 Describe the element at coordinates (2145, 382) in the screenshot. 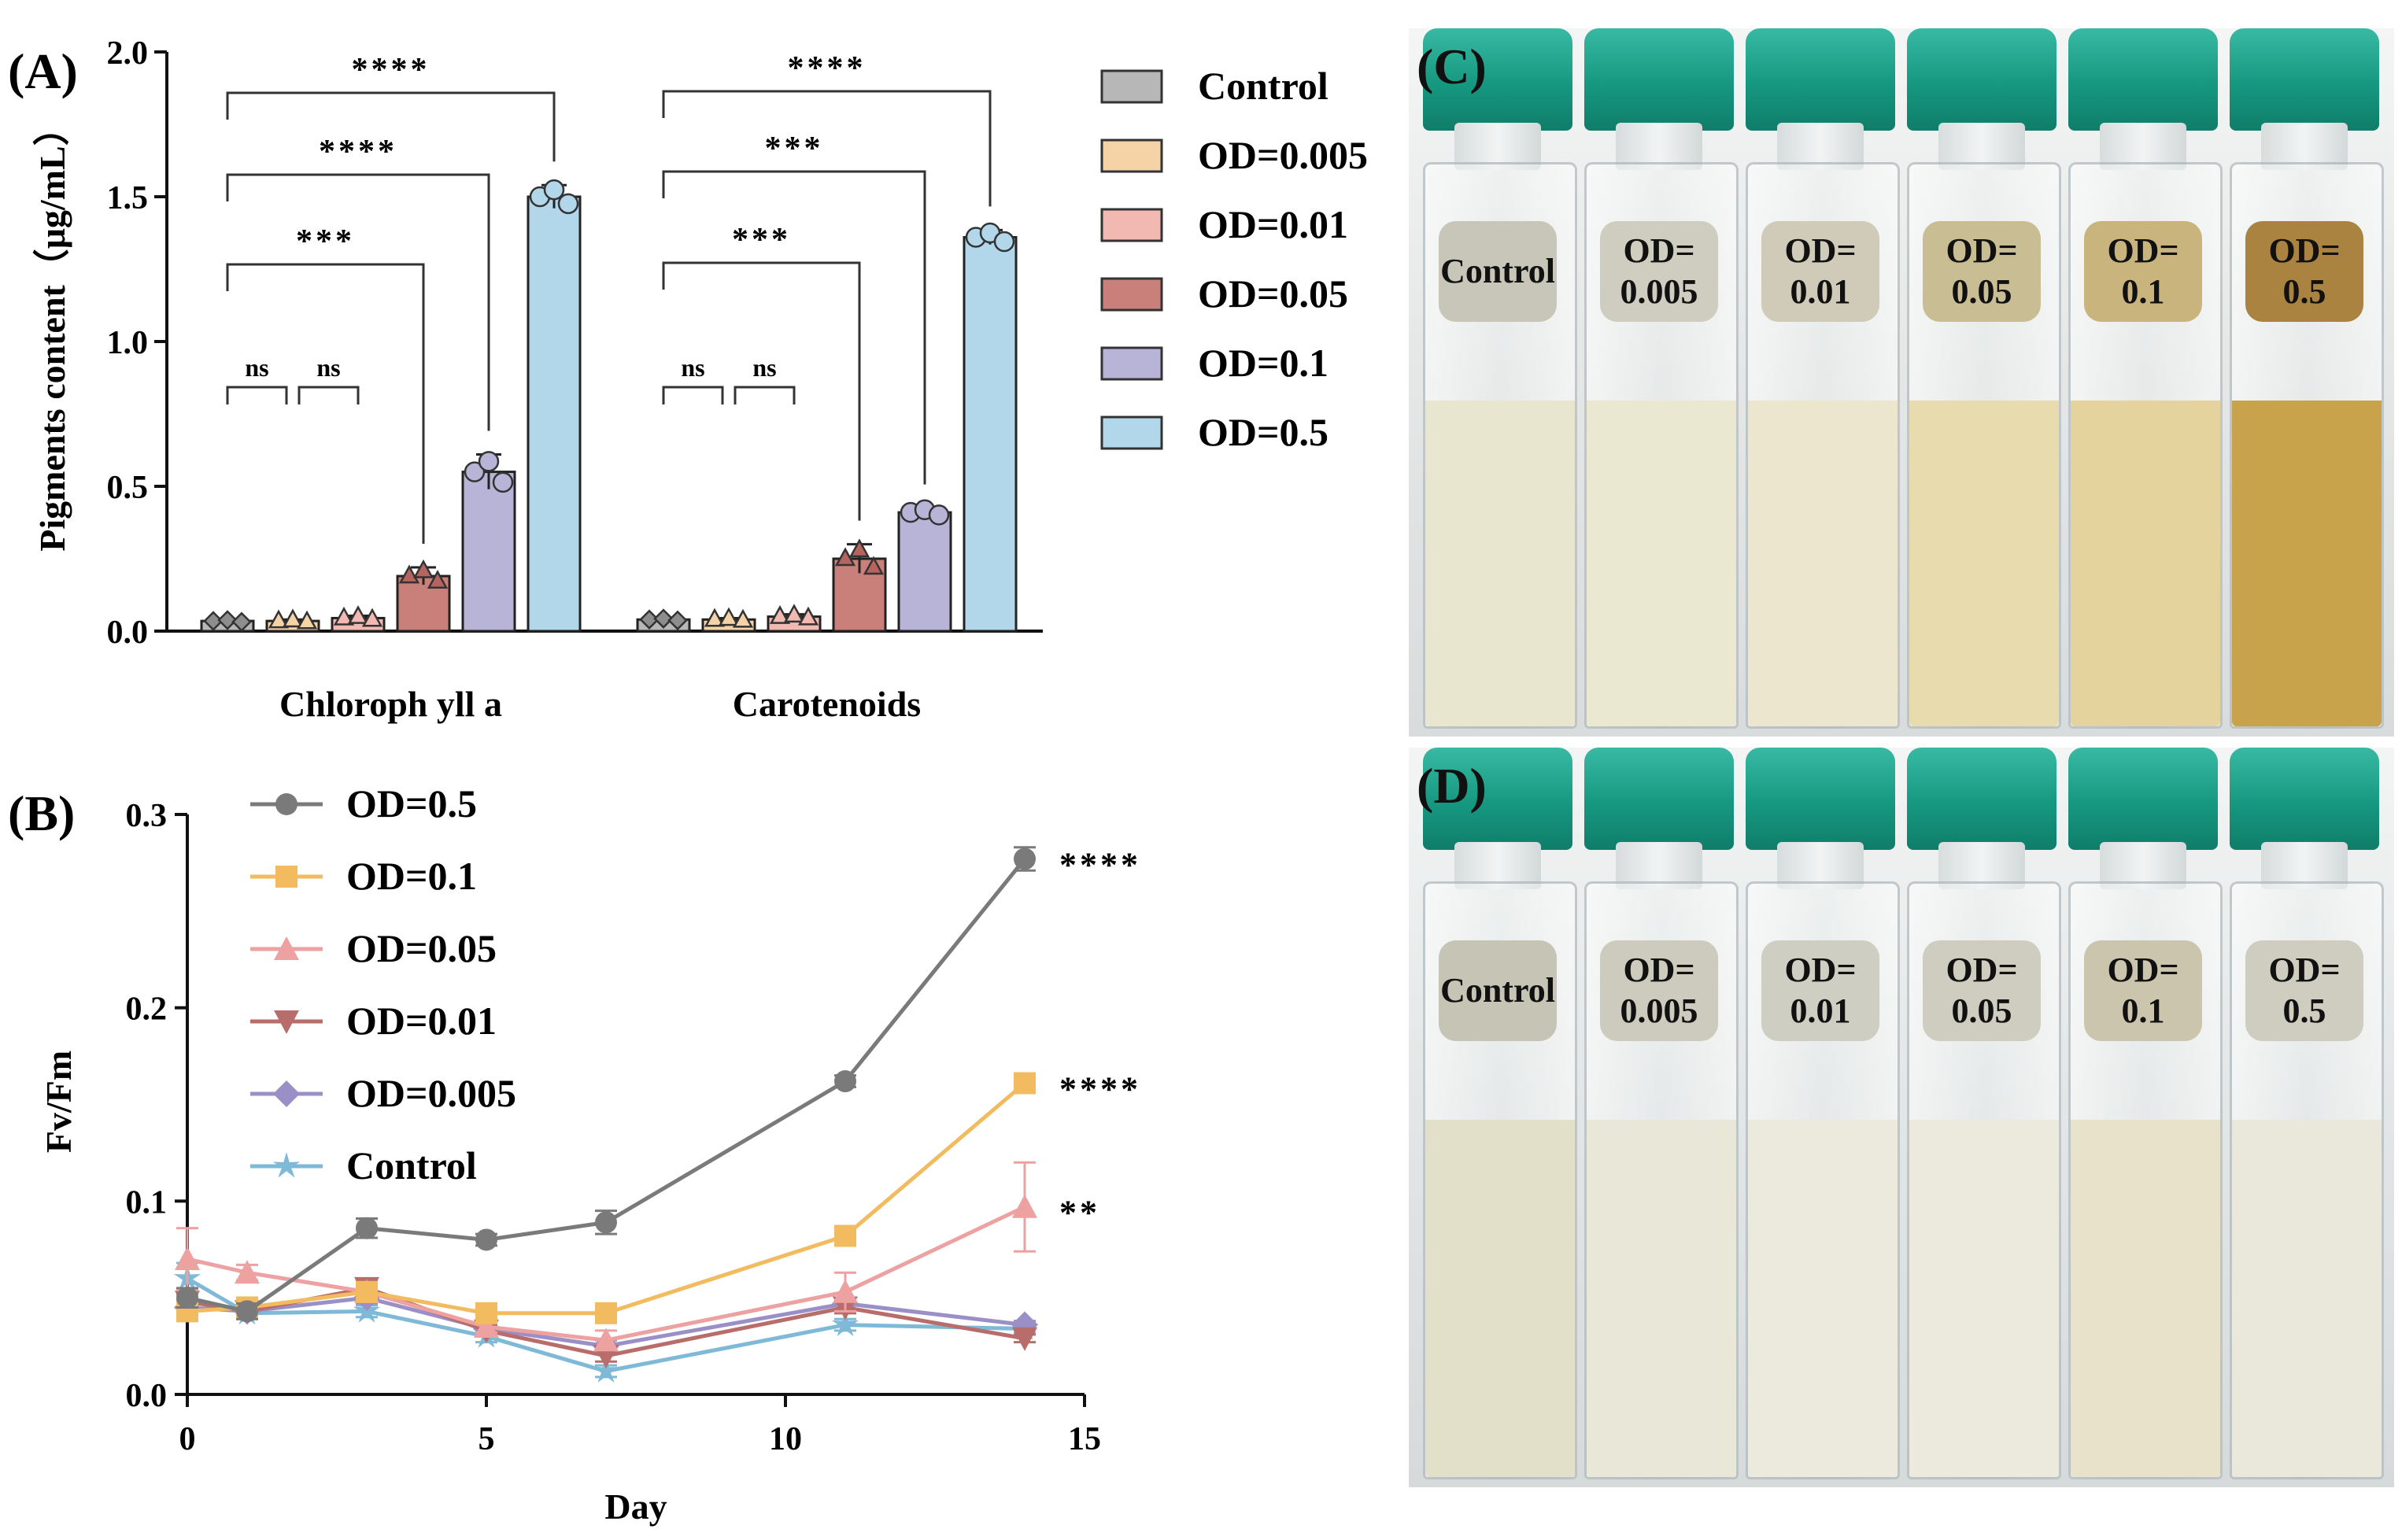

I see `bottle-4: OD= 0.1` at that location.